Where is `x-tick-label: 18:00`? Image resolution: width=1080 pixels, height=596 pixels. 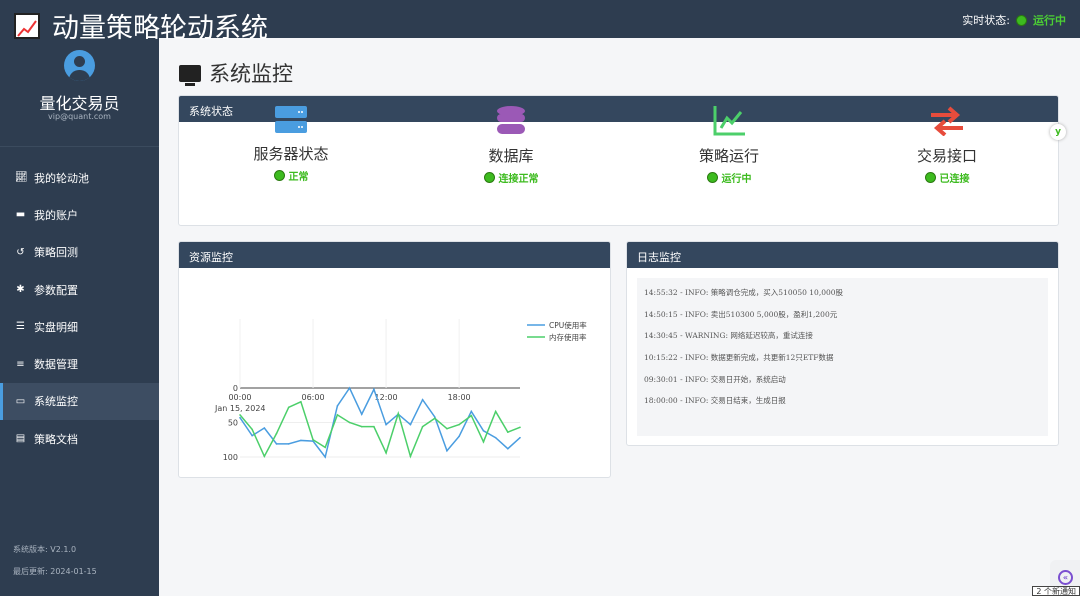 x-tick-label: 18:00 is located at coordinates (459, 397).